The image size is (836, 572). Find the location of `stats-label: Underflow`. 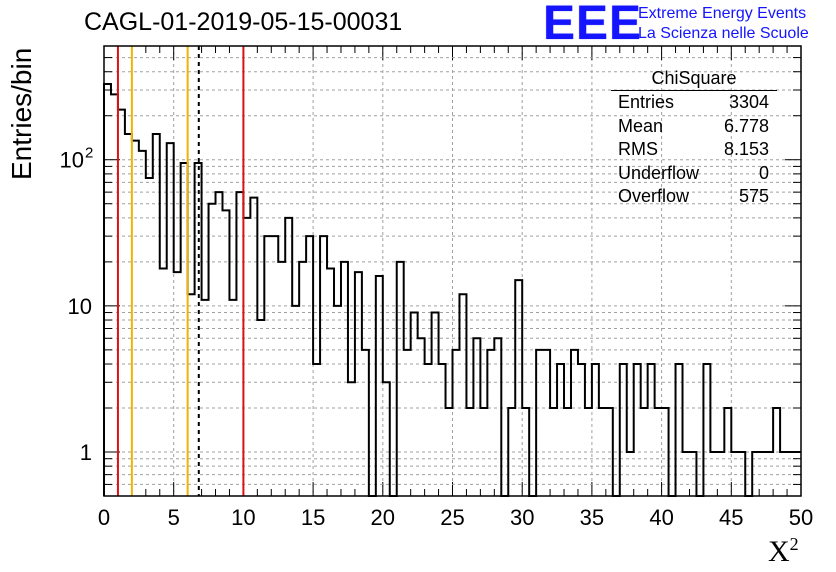

stats-label: Underflow is located at coordinates (659, 172).